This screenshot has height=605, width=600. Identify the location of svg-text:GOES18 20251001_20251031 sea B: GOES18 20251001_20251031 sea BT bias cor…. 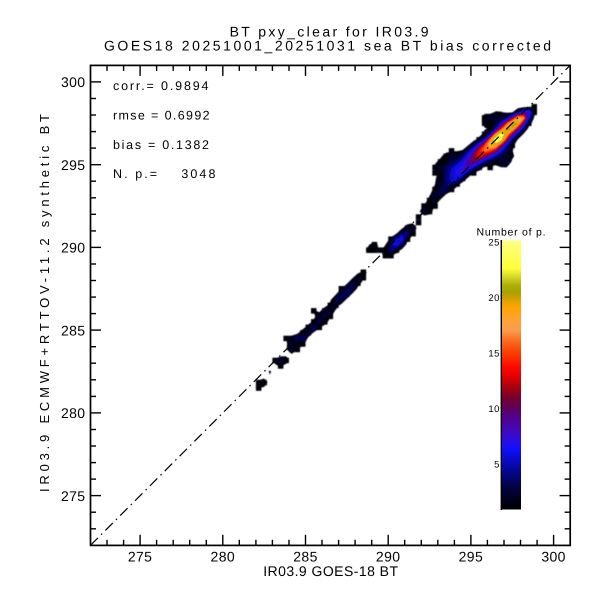
(327, 45).